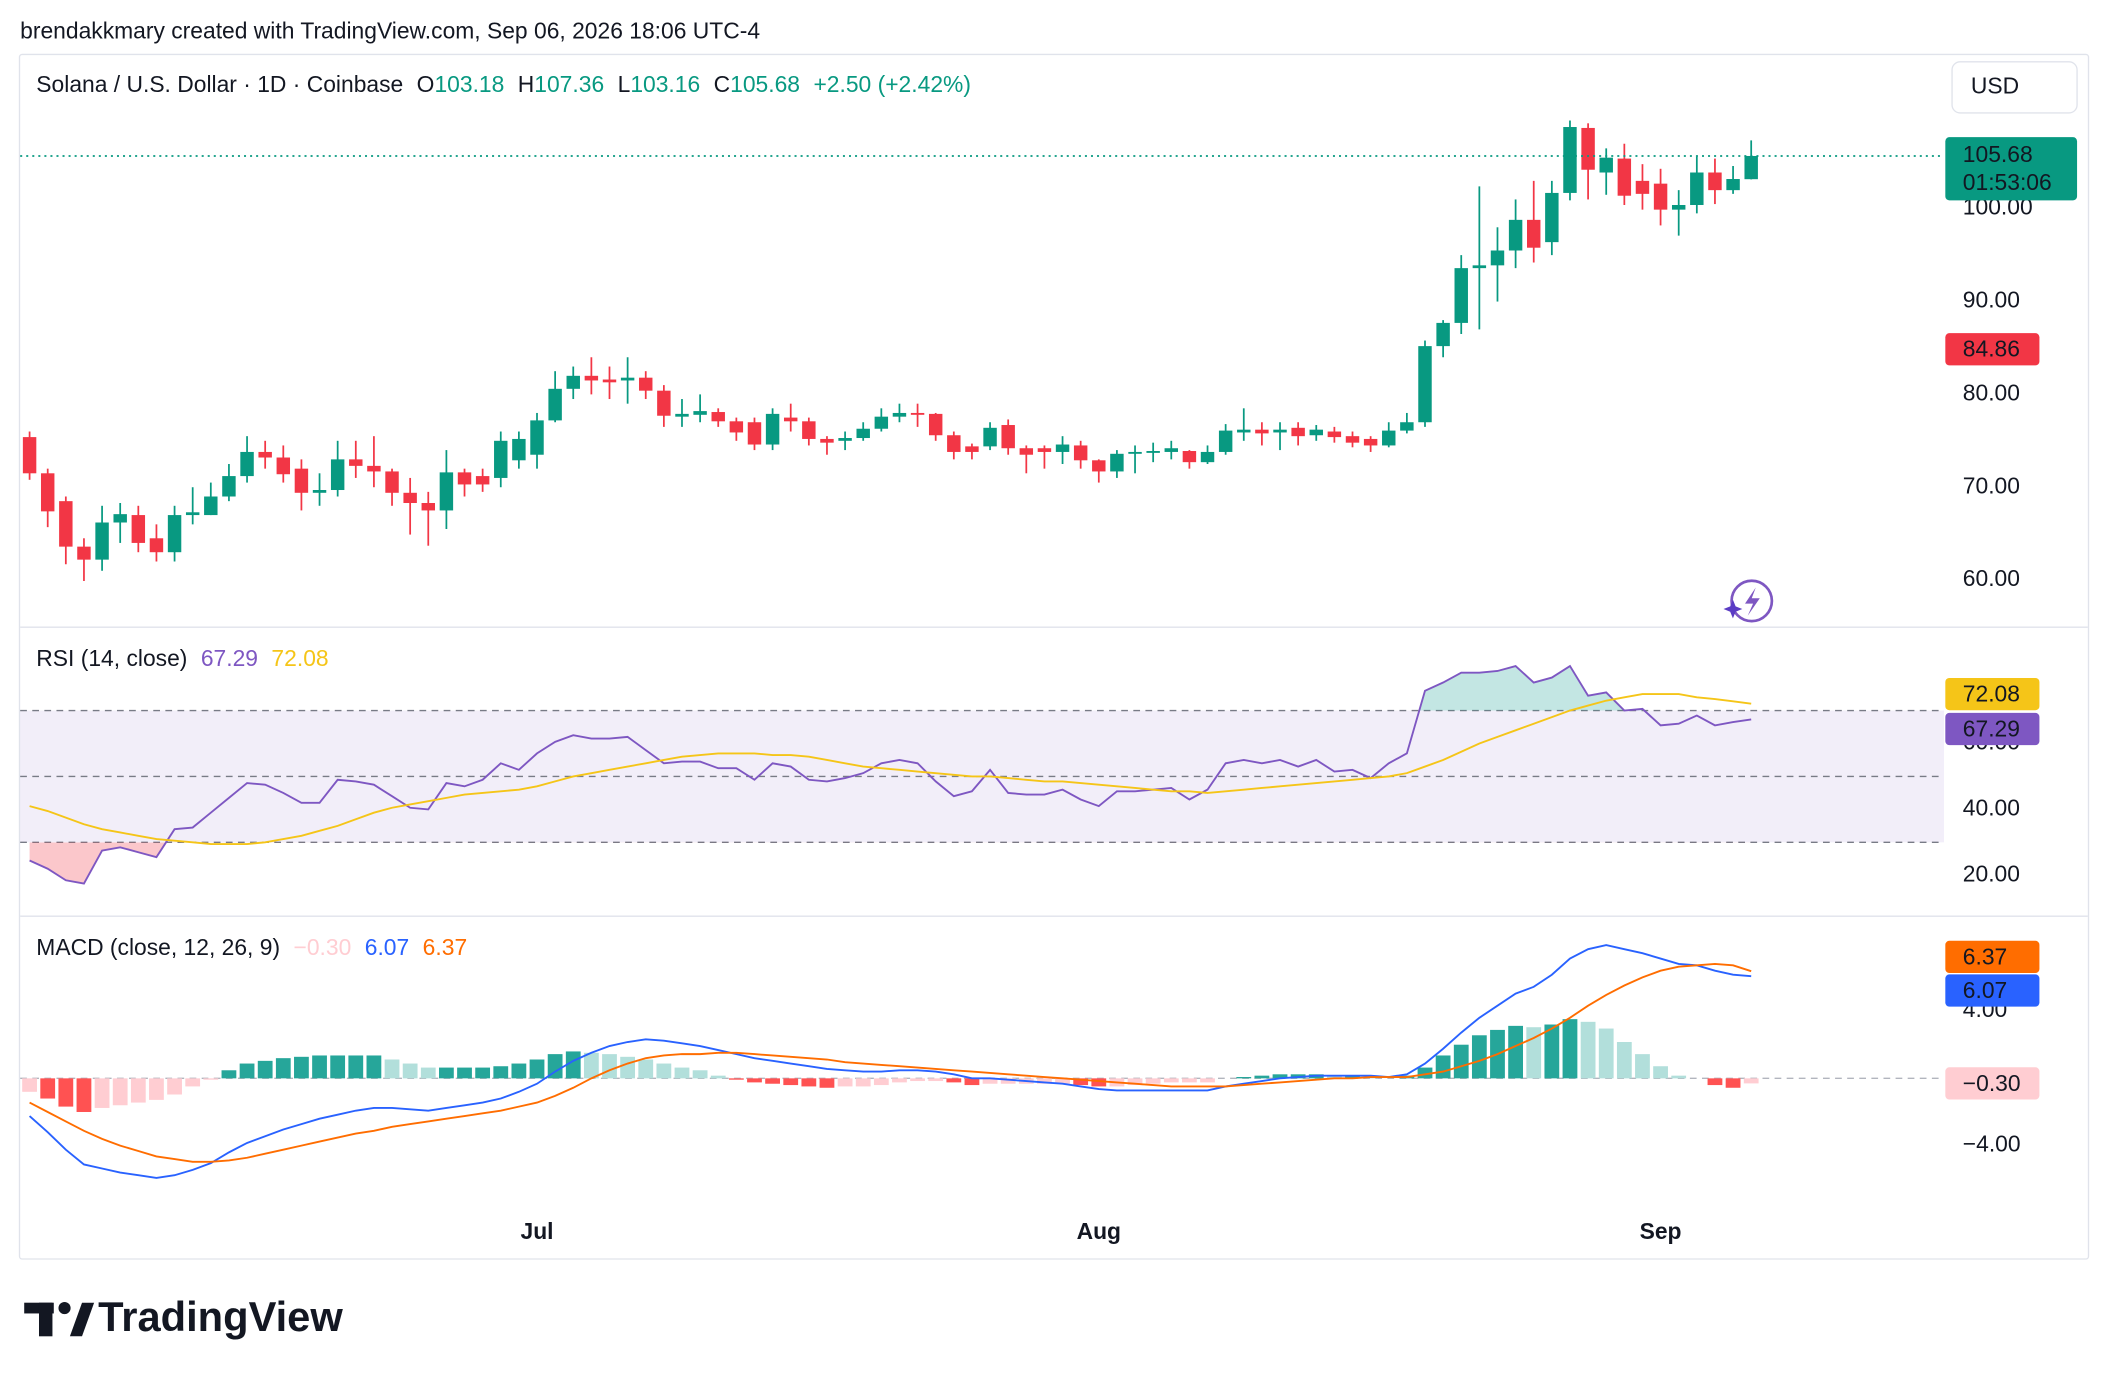  Describe the element at coordinates (665, 84) in the screenshot. I see `ohlc-value: 103.16` at that location.